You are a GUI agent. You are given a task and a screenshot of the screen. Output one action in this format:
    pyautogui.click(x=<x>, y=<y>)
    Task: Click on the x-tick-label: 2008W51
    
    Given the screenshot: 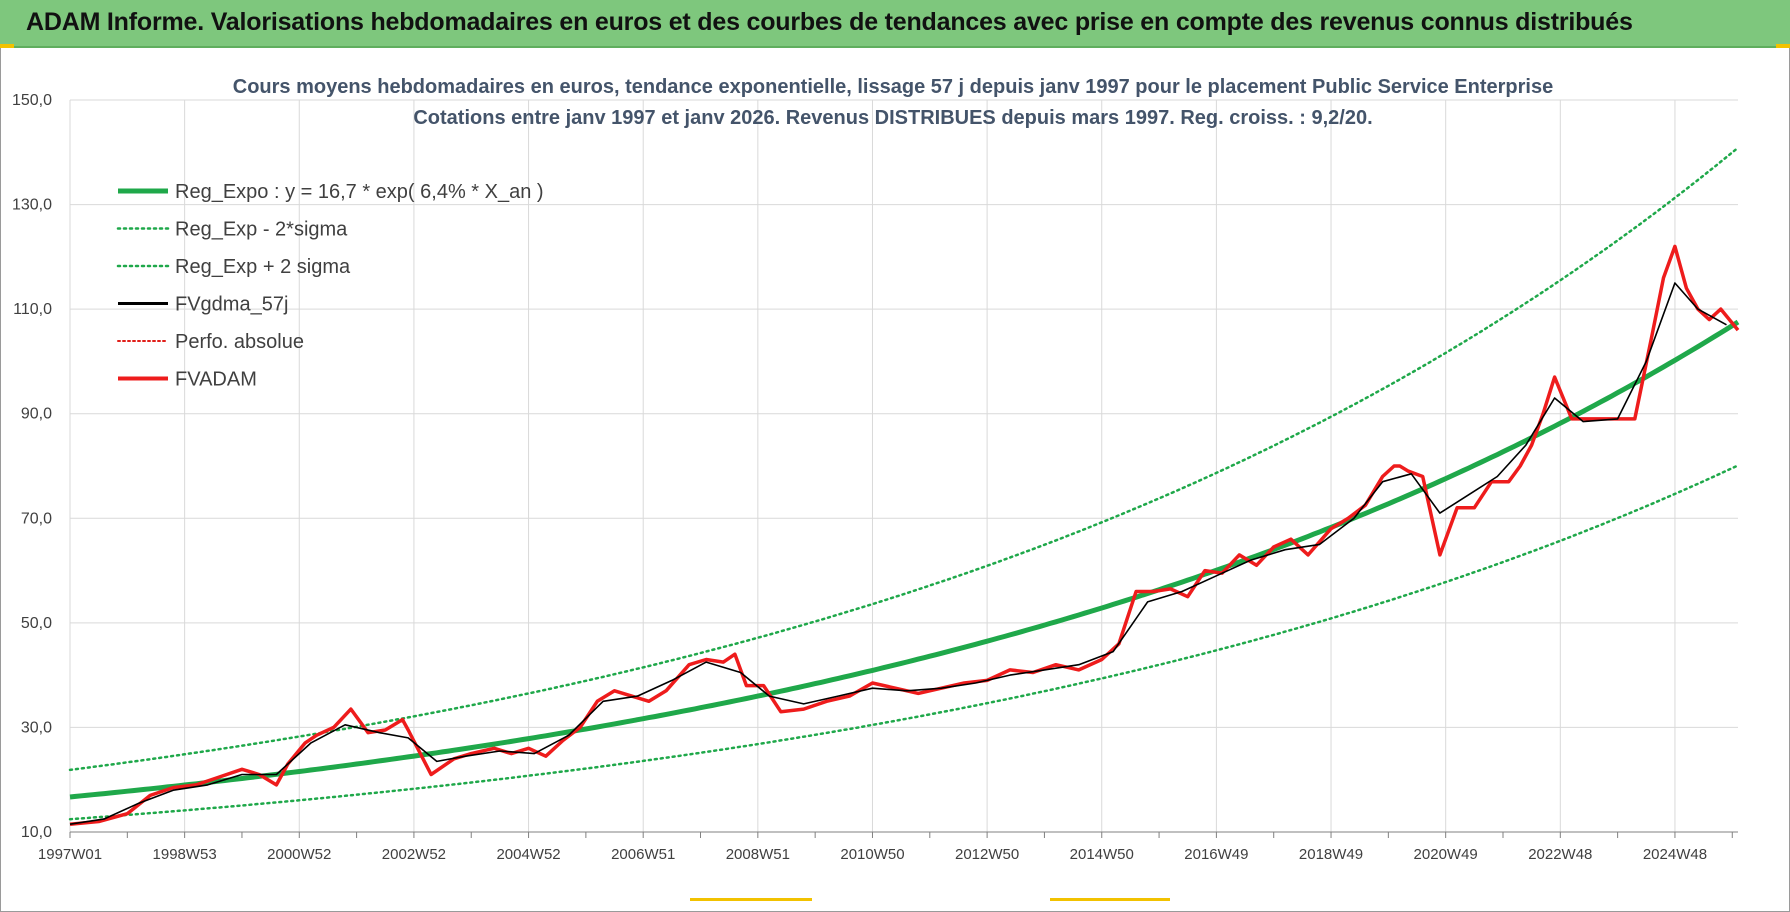 What is the action you would take?
    pyautogui.click(x=758, y=854)
    